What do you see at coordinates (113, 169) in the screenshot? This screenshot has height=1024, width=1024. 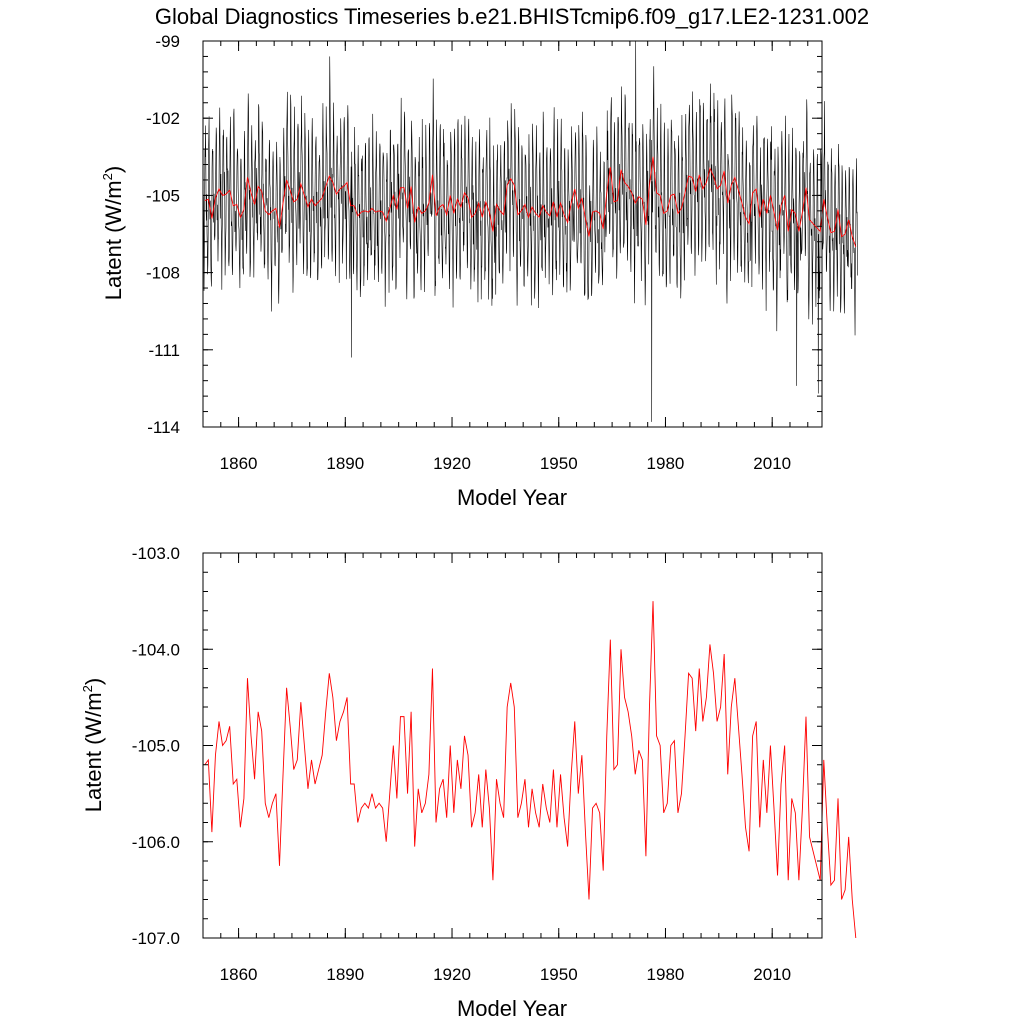 I see `top-y-axis-title-end: )` at bounding box center [113, 169].